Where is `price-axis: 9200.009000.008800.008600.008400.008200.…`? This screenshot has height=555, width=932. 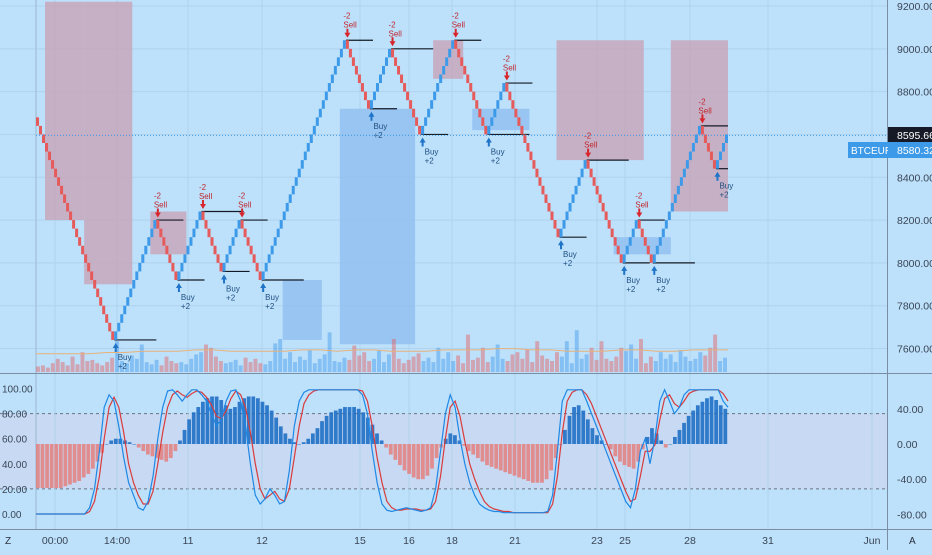
price-axis: 9200.009000.008800.008600.008400.008200.… is located at coordinates (914, 178).